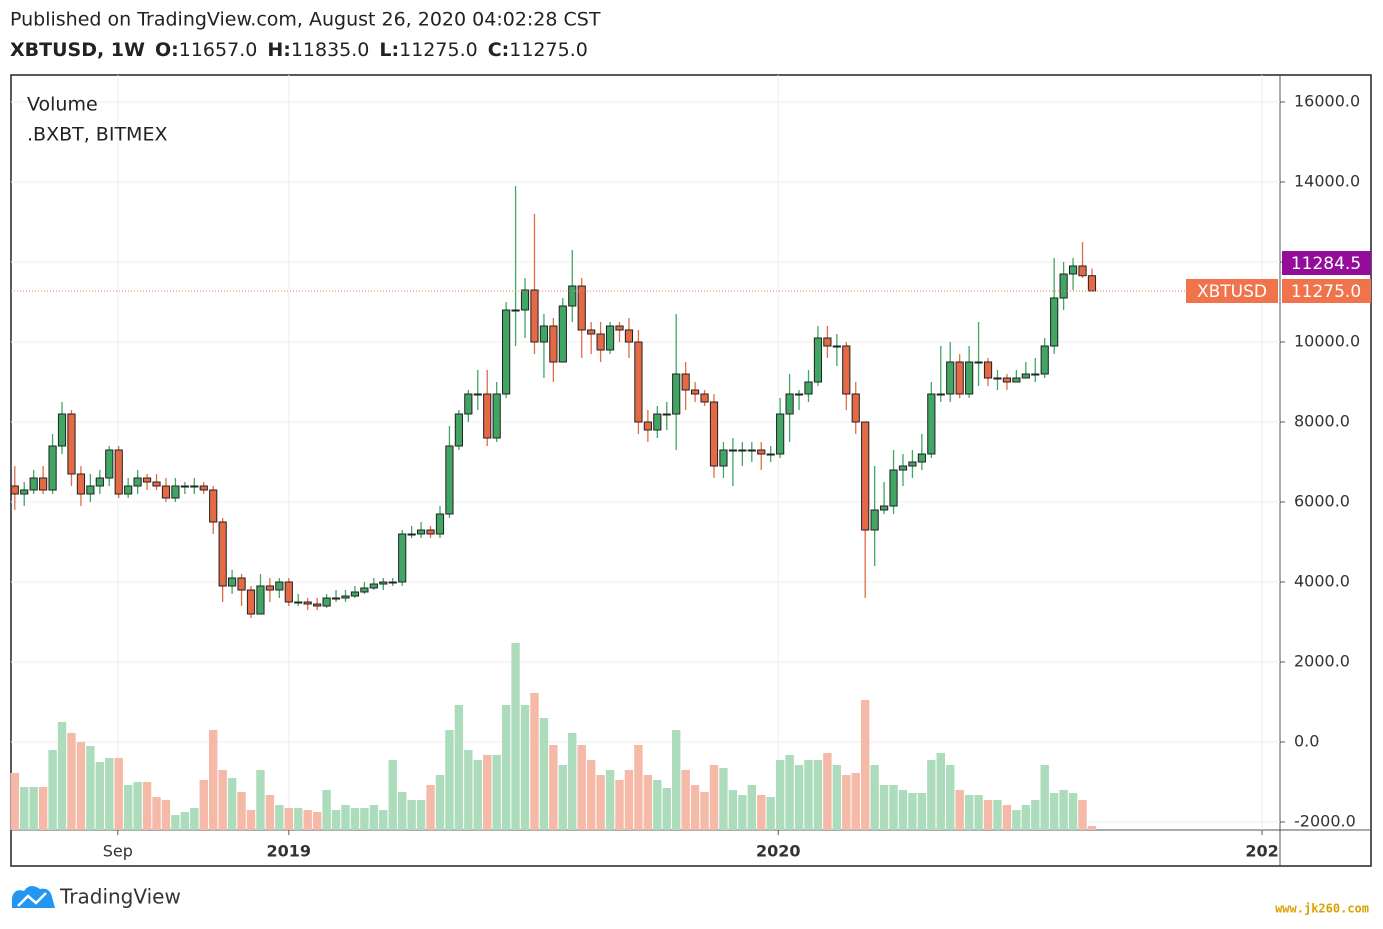 The image size is (1383, 929). Describe the element at coordinates (691, 277) in the screenshot. I see `labels: XBTUSD 11275.0 11284.5` at that location.